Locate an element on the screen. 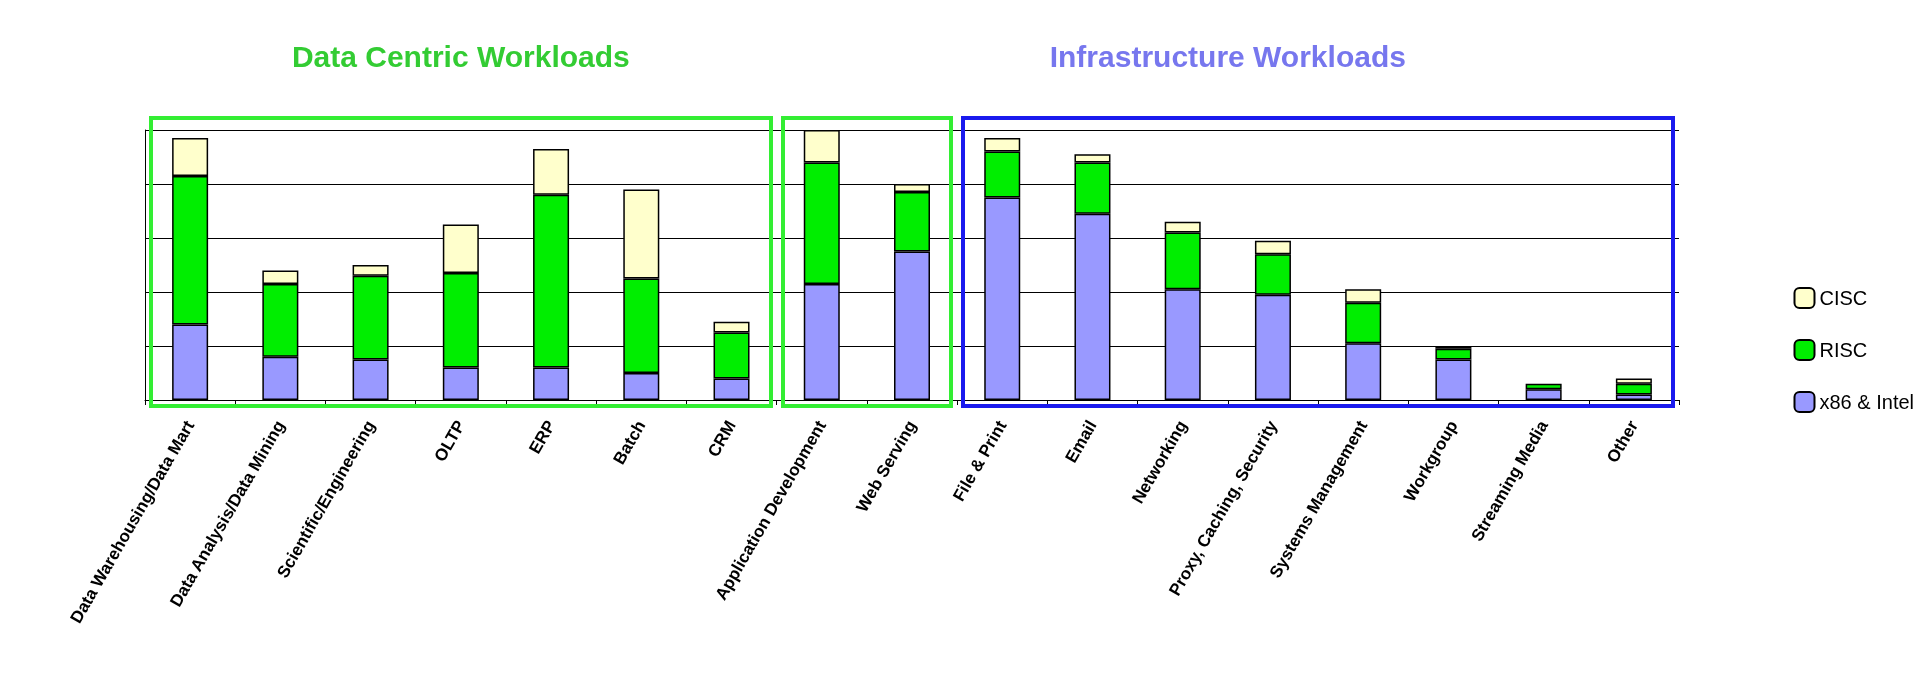 The width and height of the screenshot is (1929, 700). legend-label: x86 & Intel is located at coordinates (1867, 402).